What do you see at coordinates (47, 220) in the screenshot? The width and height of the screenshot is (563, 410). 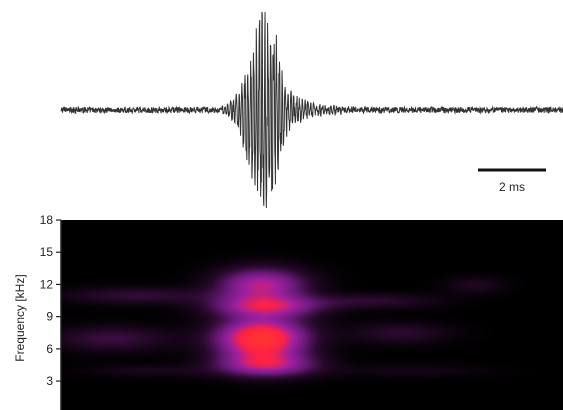 I see `y-tick-label: 18` at bounding box center [47, 220].